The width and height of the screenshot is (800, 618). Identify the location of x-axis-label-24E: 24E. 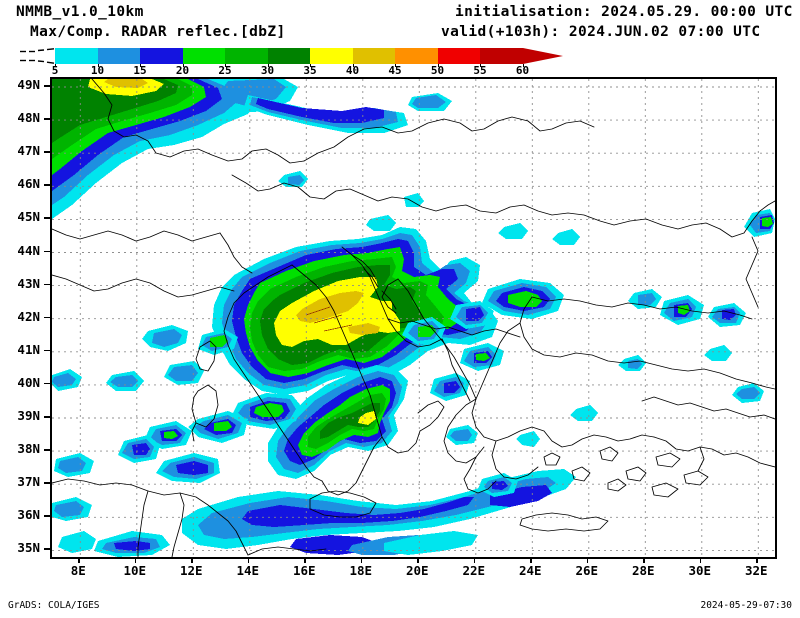
(530, 570).